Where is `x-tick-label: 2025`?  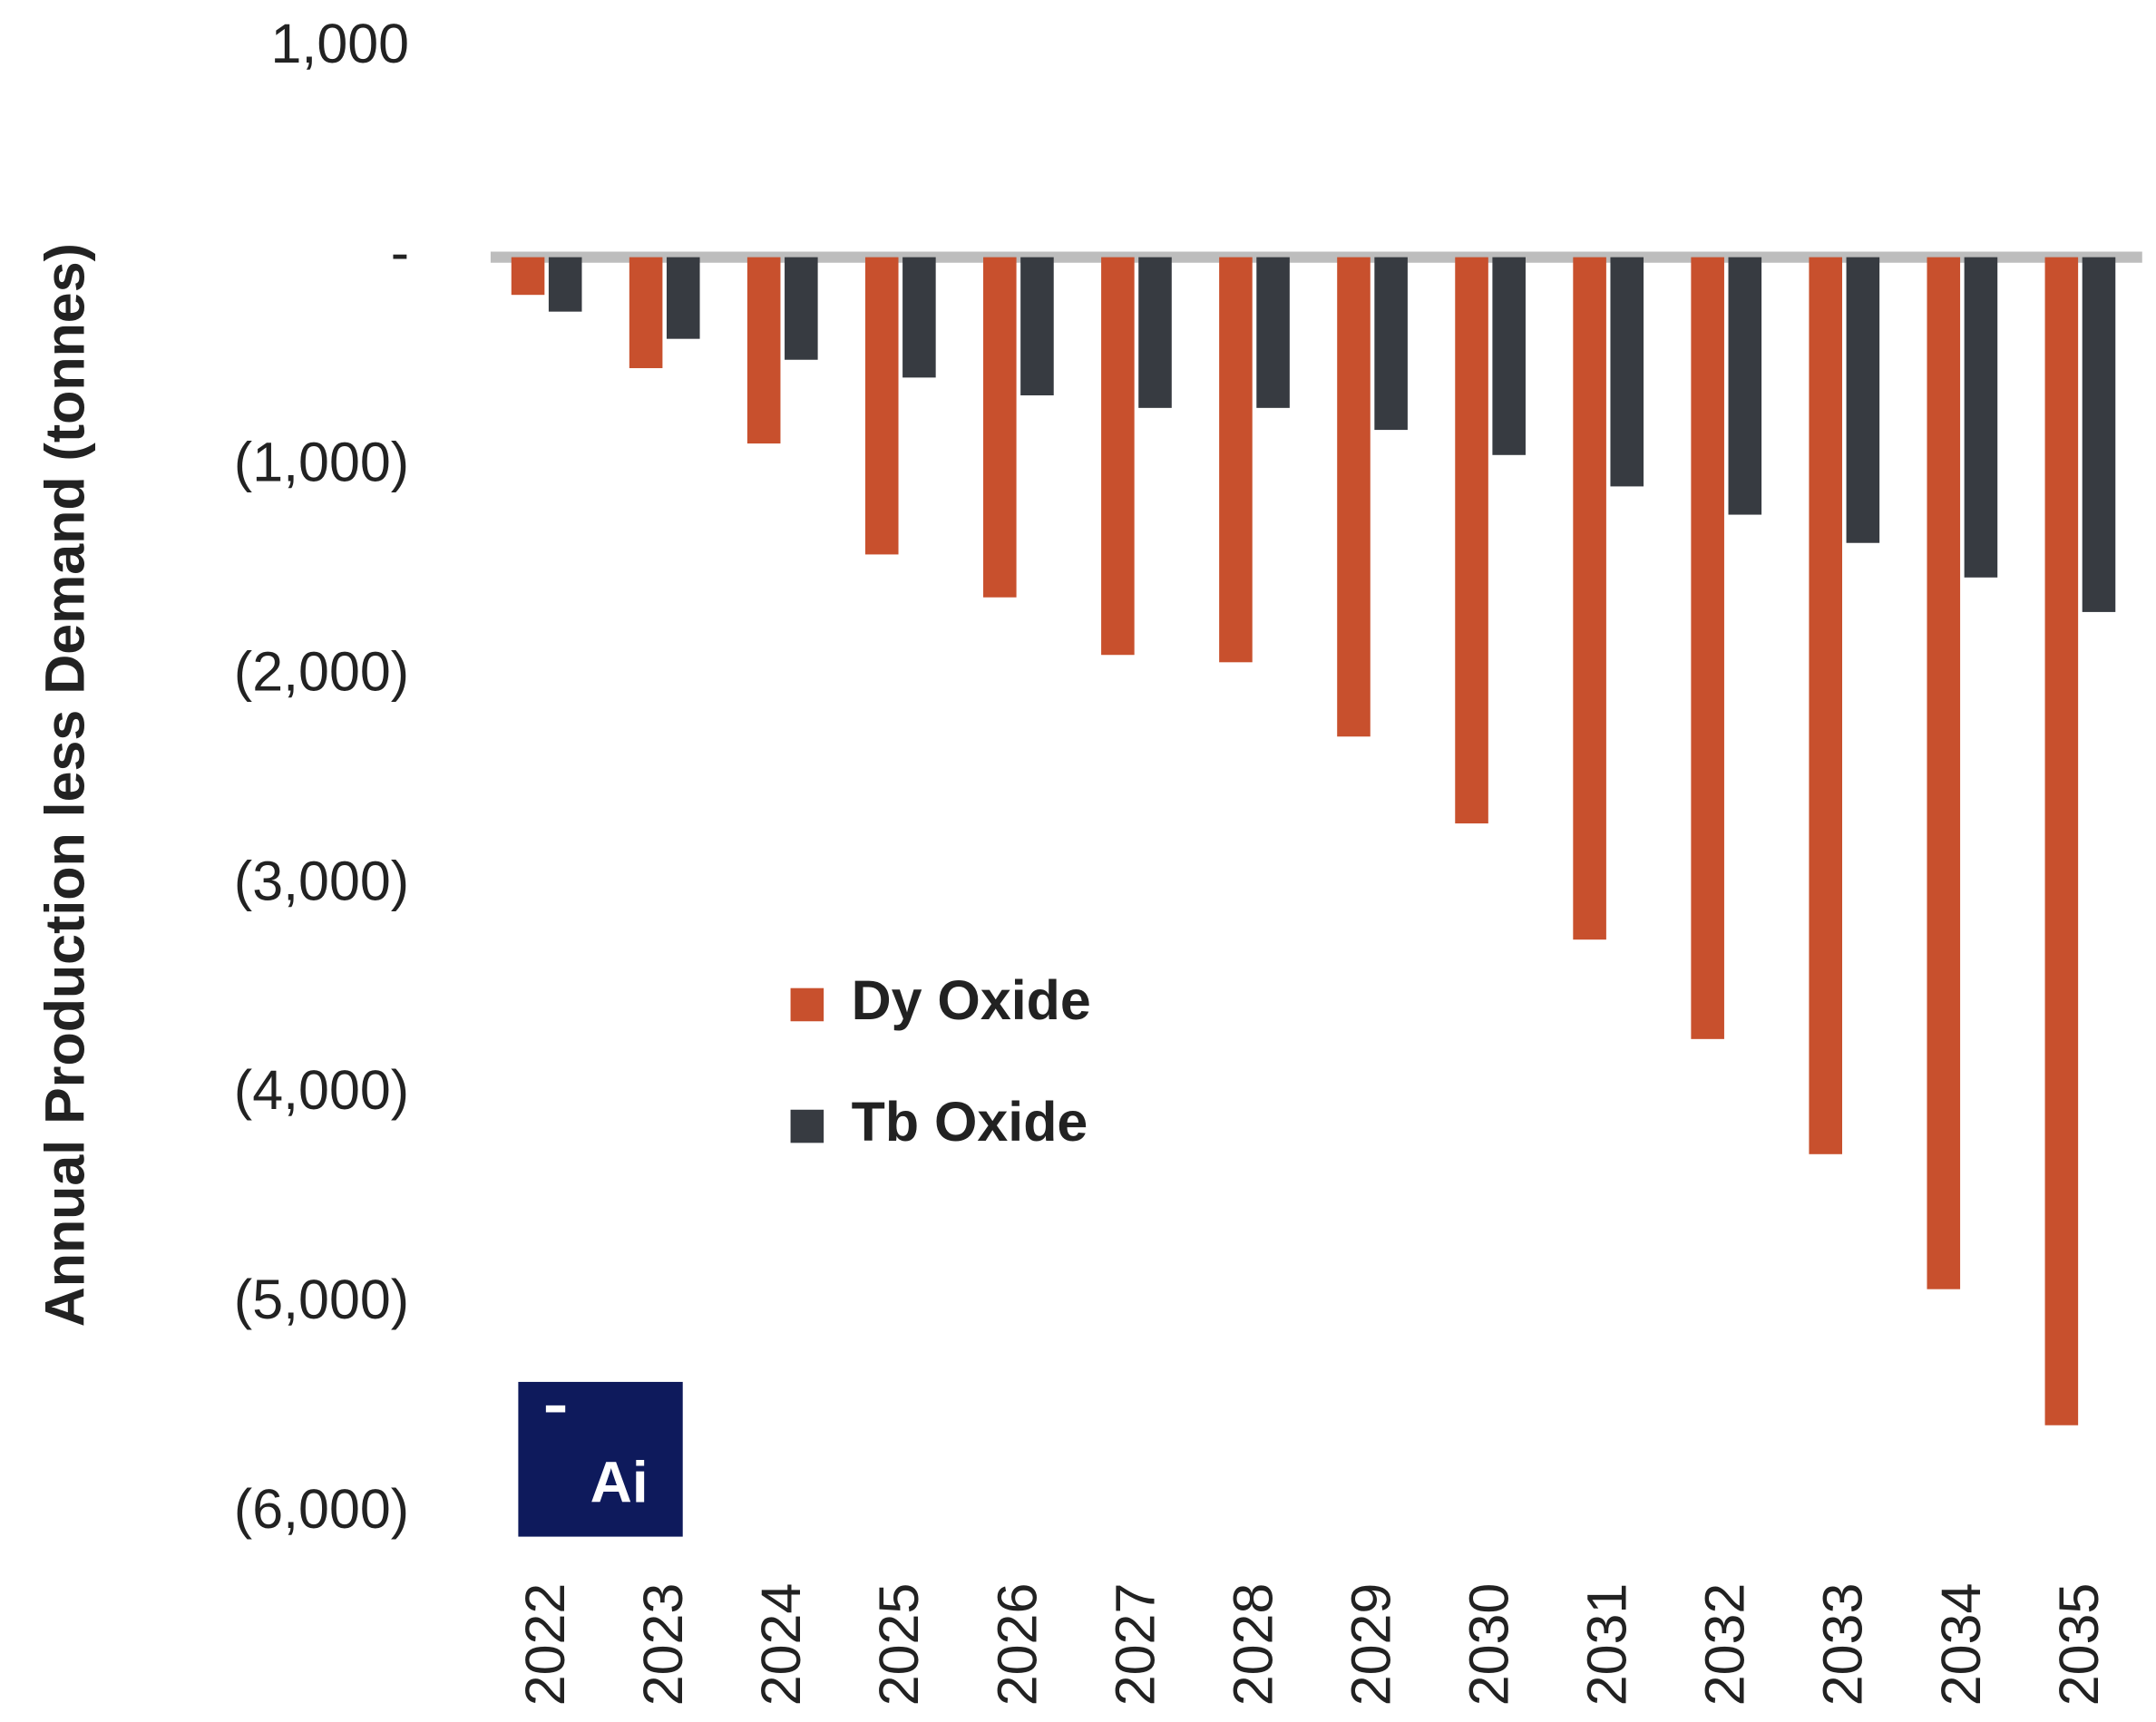 x-tick-label: 2025 is located at coordinates (899, 1645).